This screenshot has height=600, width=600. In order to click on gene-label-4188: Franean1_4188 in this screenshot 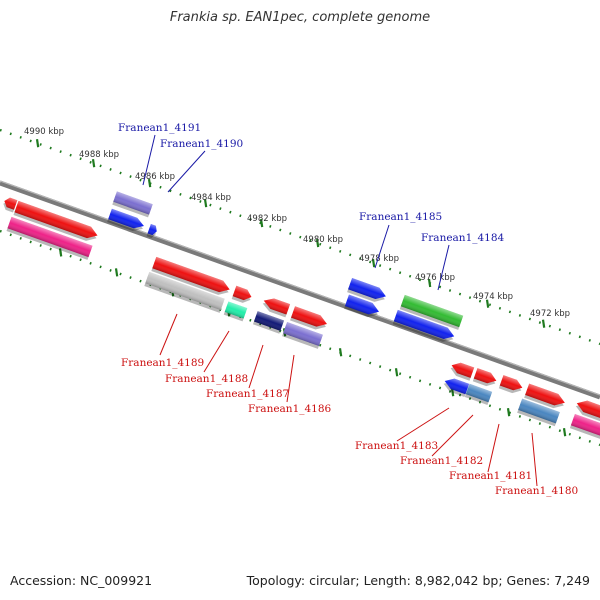, I will do `click(206, 379)`.